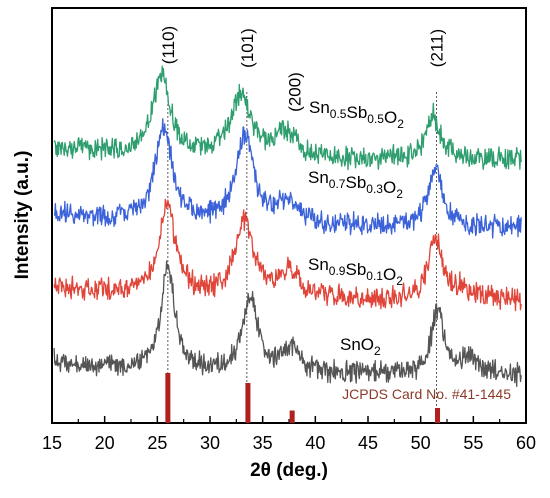 This screenshot has height=498, width=550. Describe the element at coordinates (473, 443) in the screenshot. I see `x-tick-label: 55` at that location.